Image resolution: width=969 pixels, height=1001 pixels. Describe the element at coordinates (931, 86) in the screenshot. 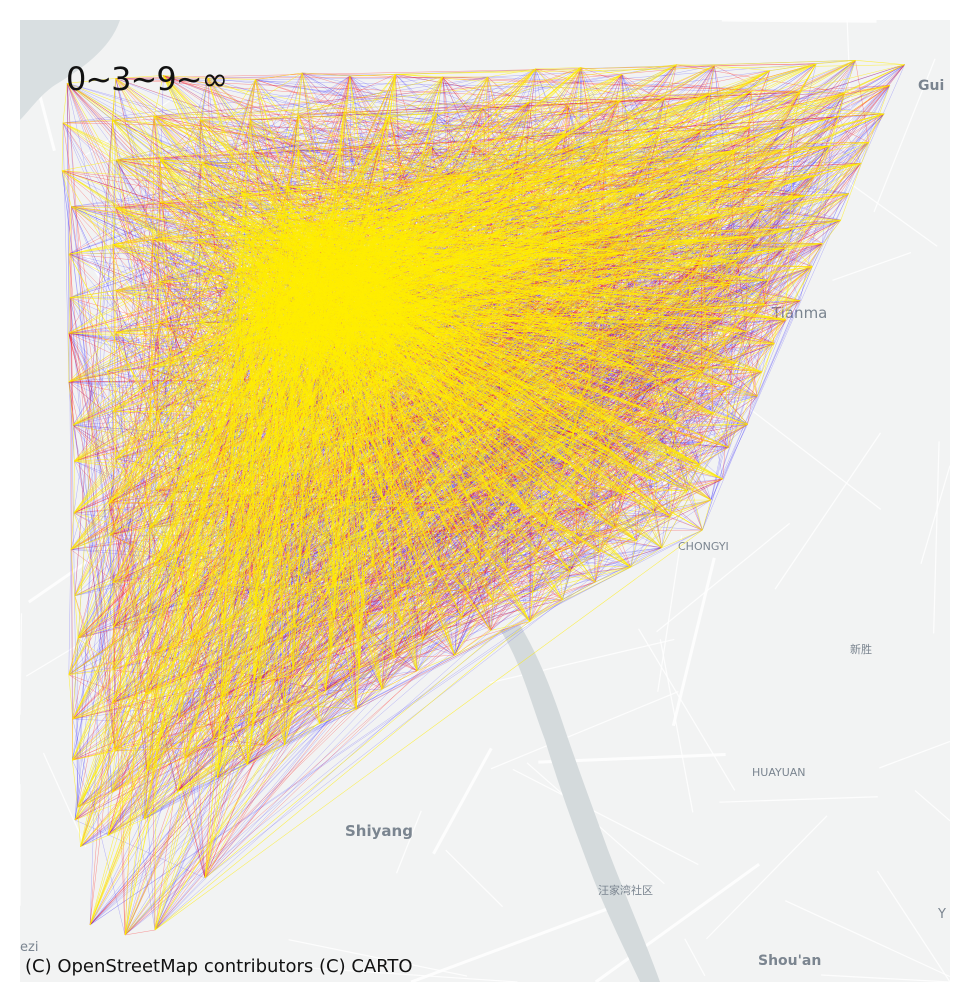

I see `place-label-gui: Gui` at that location.